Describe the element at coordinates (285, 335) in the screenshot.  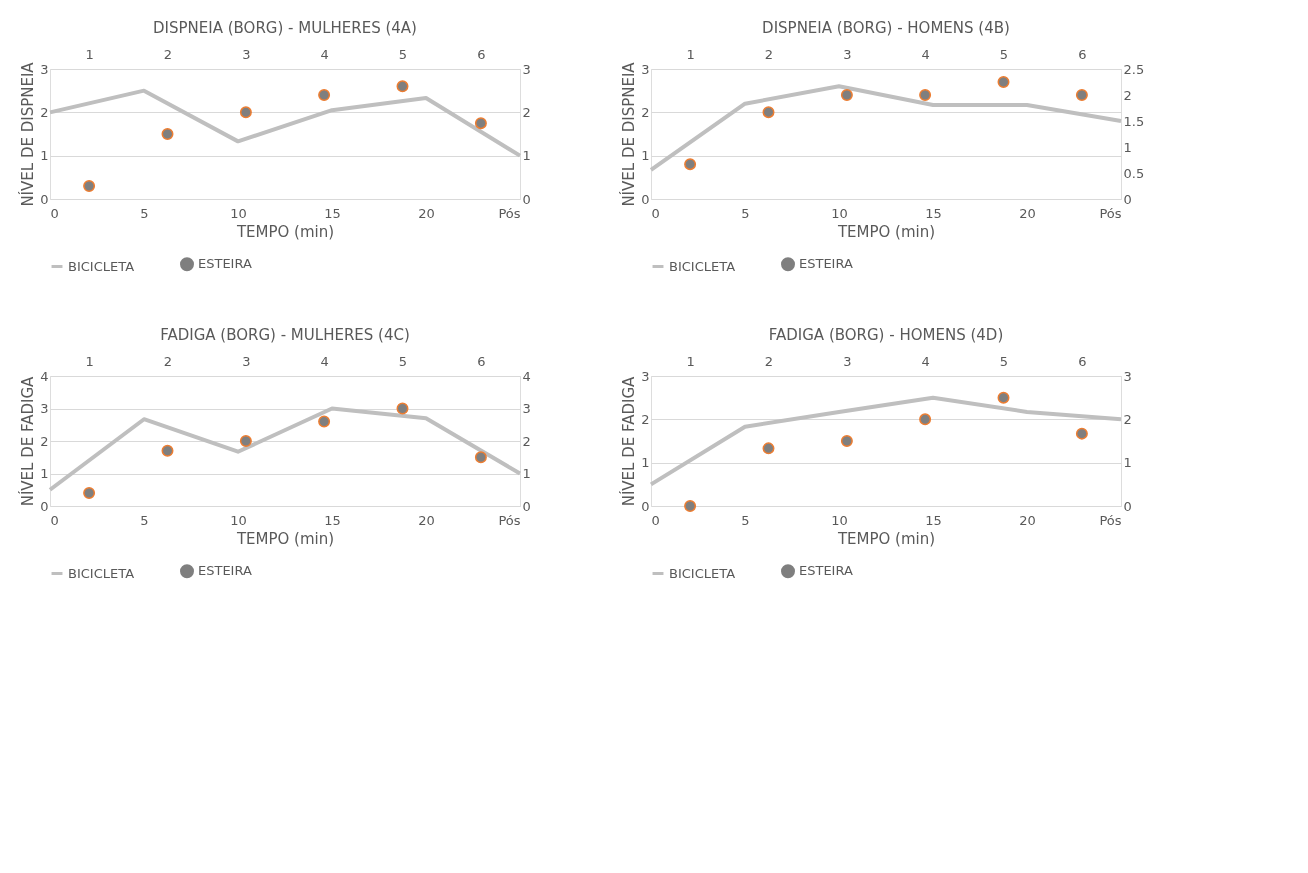
I see `chart-title: FADIGA (BORG) - MULHERES (4C)` at that location.